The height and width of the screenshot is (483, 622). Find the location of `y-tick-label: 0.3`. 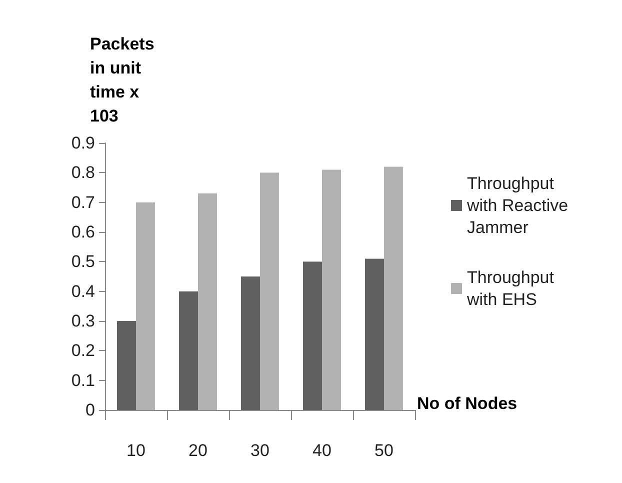

y-tick-label: 0.3 is located at coordinates (83, 321).